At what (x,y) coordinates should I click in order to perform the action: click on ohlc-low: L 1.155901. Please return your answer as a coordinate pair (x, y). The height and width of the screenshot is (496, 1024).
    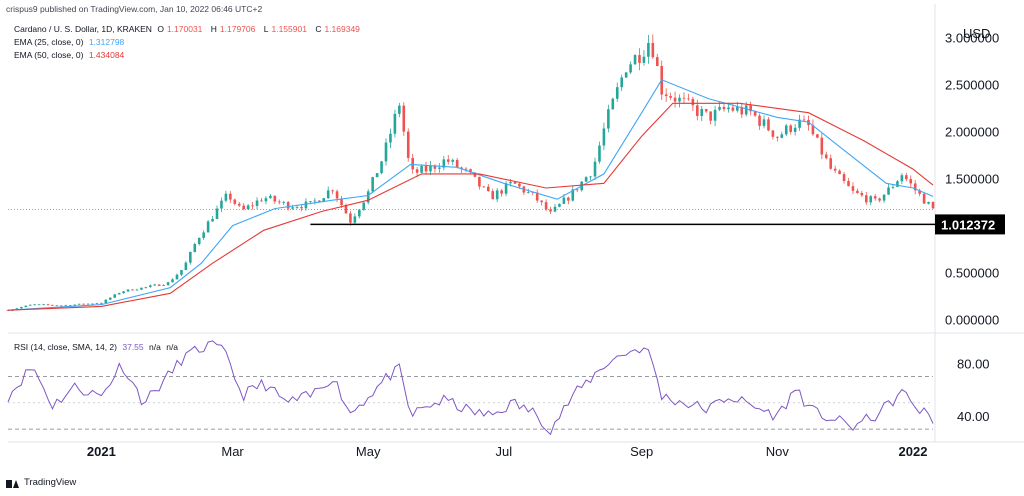
    Looking at the image, I should click on (285, 29).